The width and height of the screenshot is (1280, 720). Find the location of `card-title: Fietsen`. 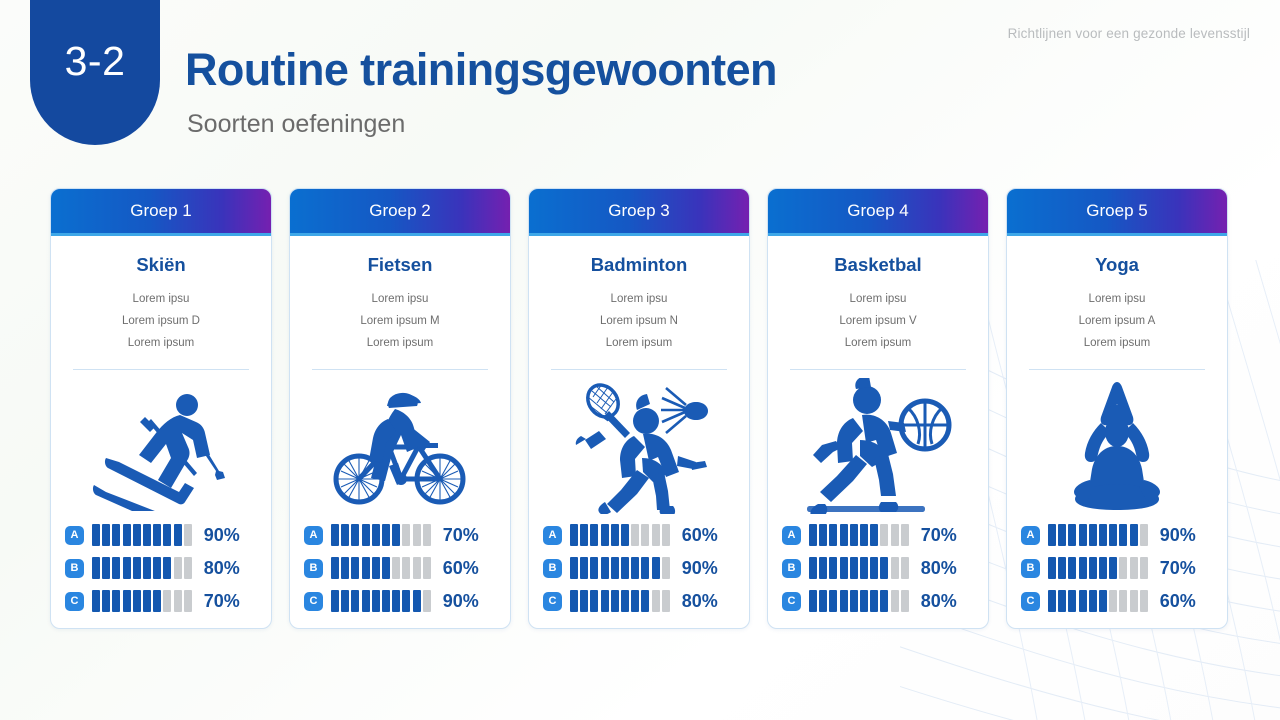

card-title: Fietsen is located at coordinates (400, 264).